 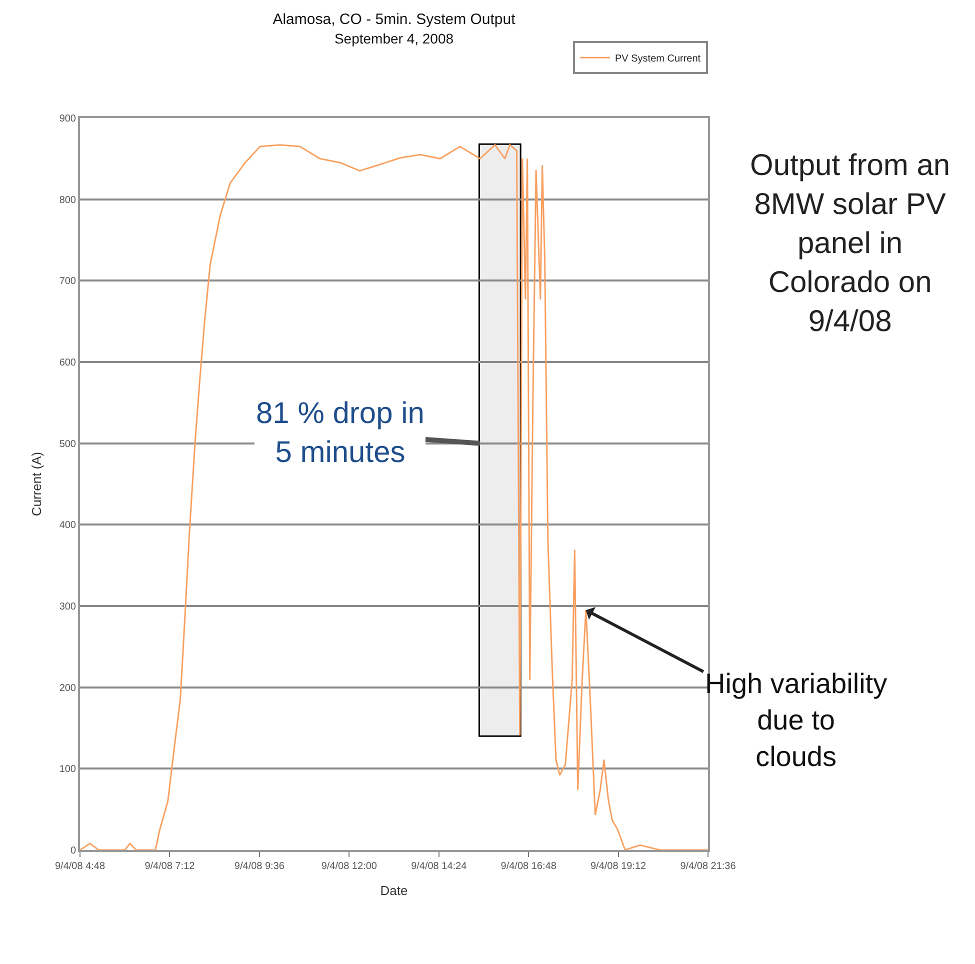 I want to click on y-axis-title: Current (A), so click(x=36, y=484).